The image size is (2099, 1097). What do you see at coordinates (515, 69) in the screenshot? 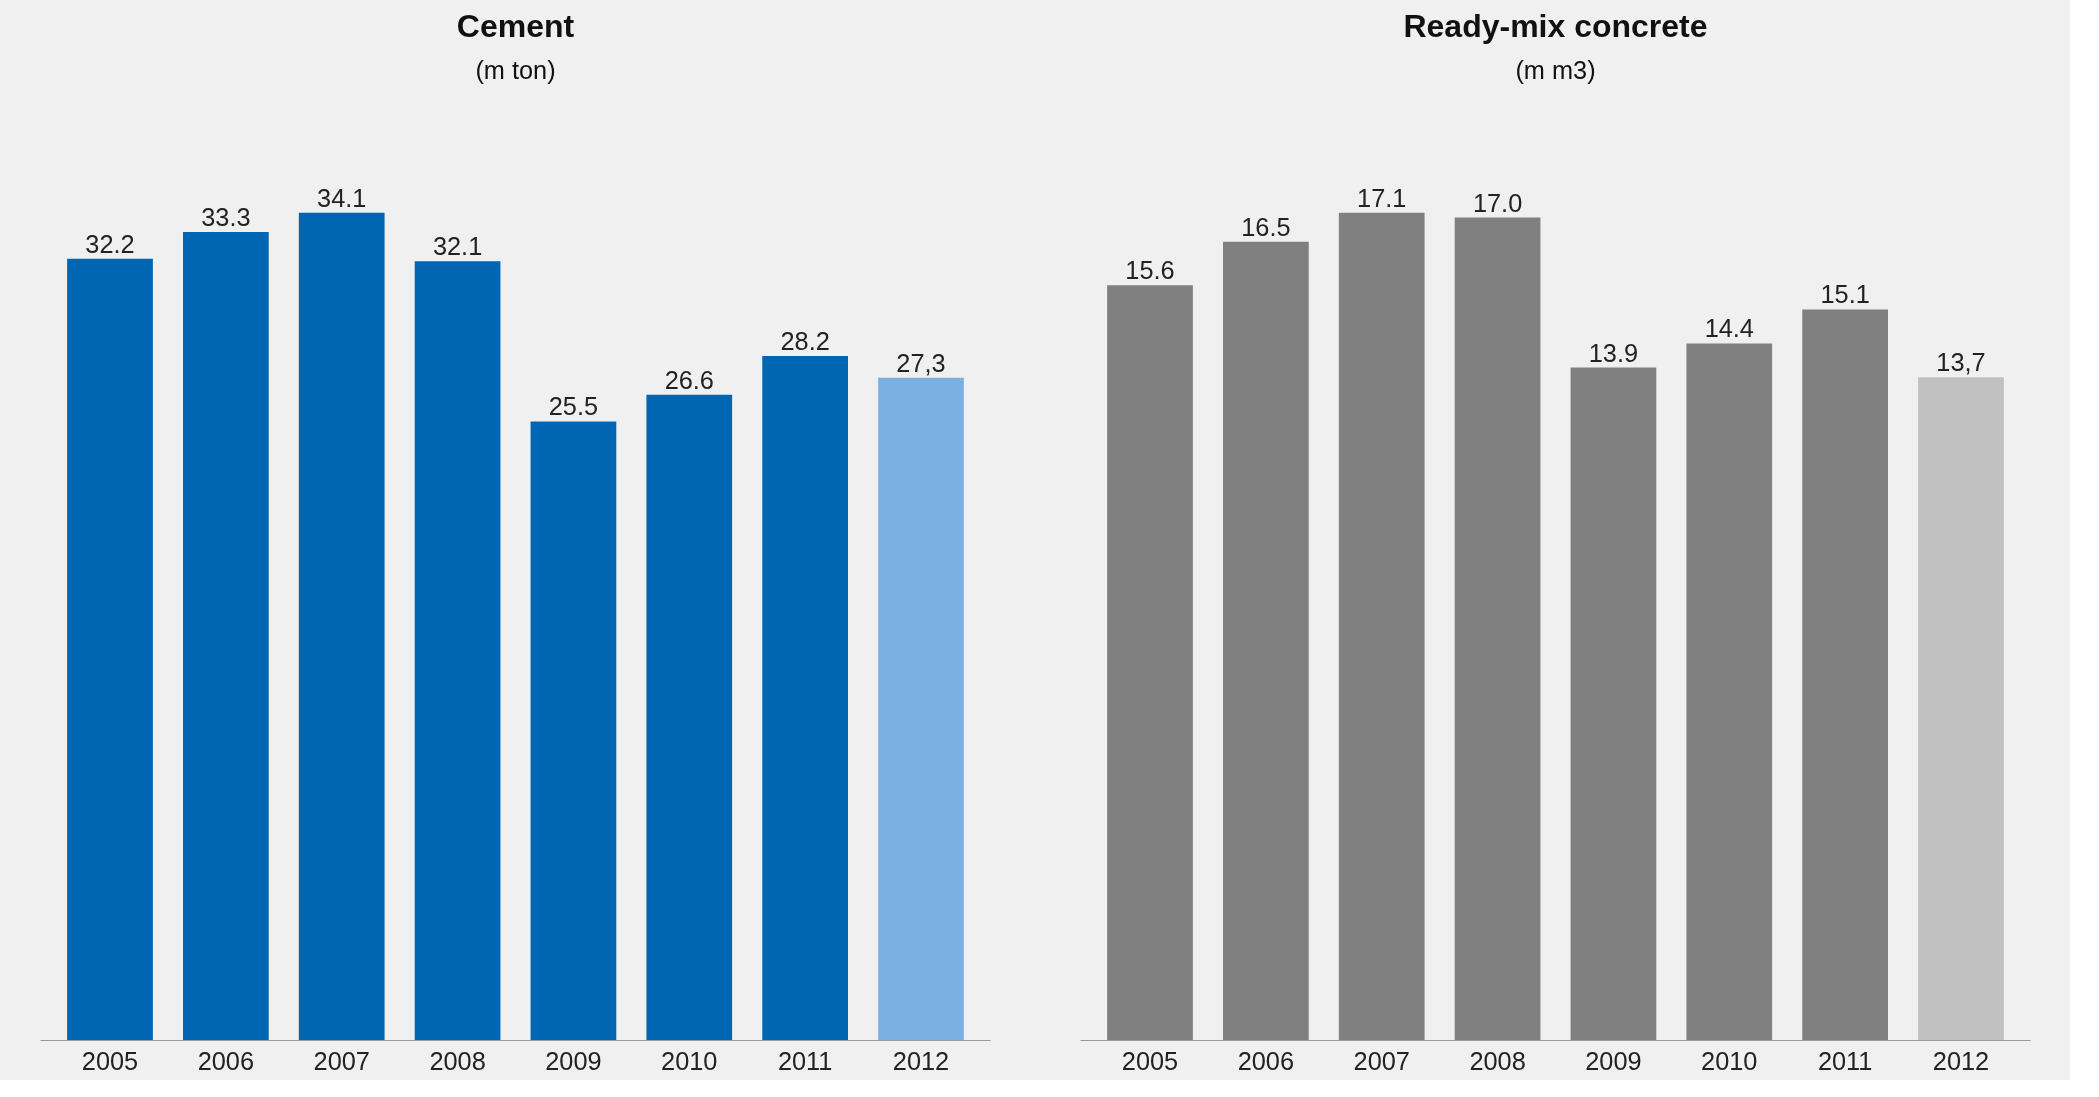
I see `chart-subtitle: (m ton)` at bounding box center [515, 69].